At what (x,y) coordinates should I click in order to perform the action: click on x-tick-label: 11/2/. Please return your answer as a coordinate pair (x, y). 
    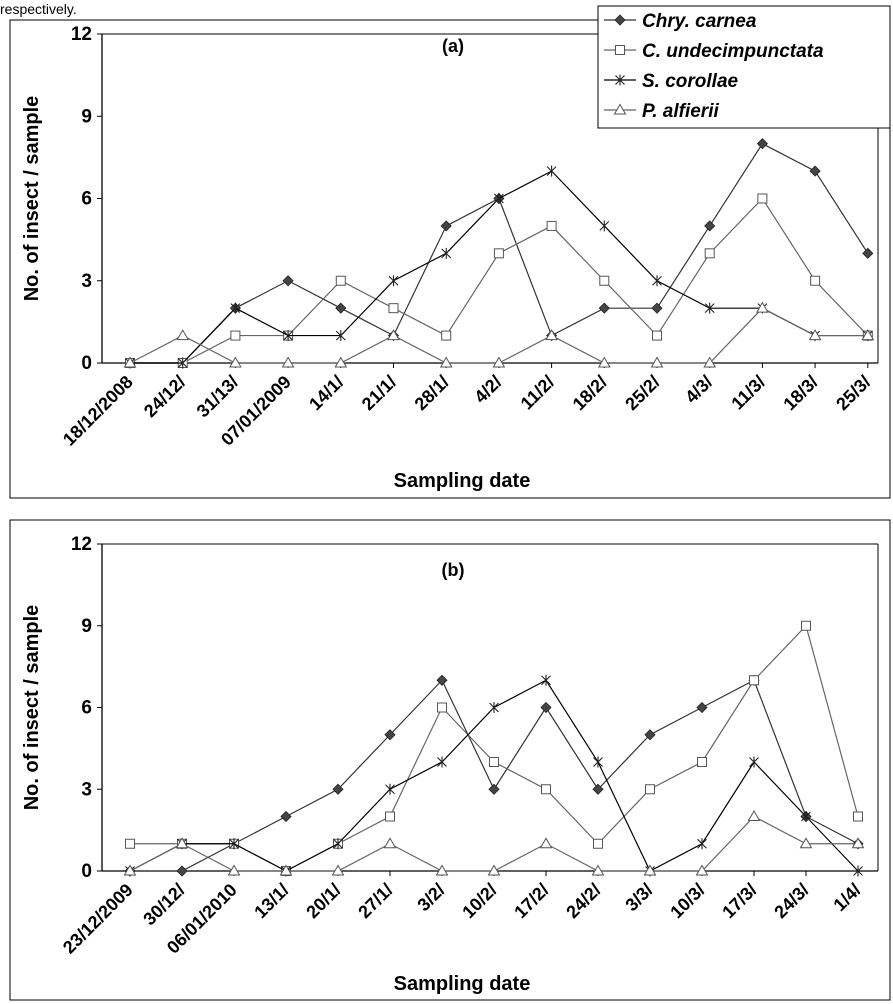
    Looking at the image, I should click on (538, 393).